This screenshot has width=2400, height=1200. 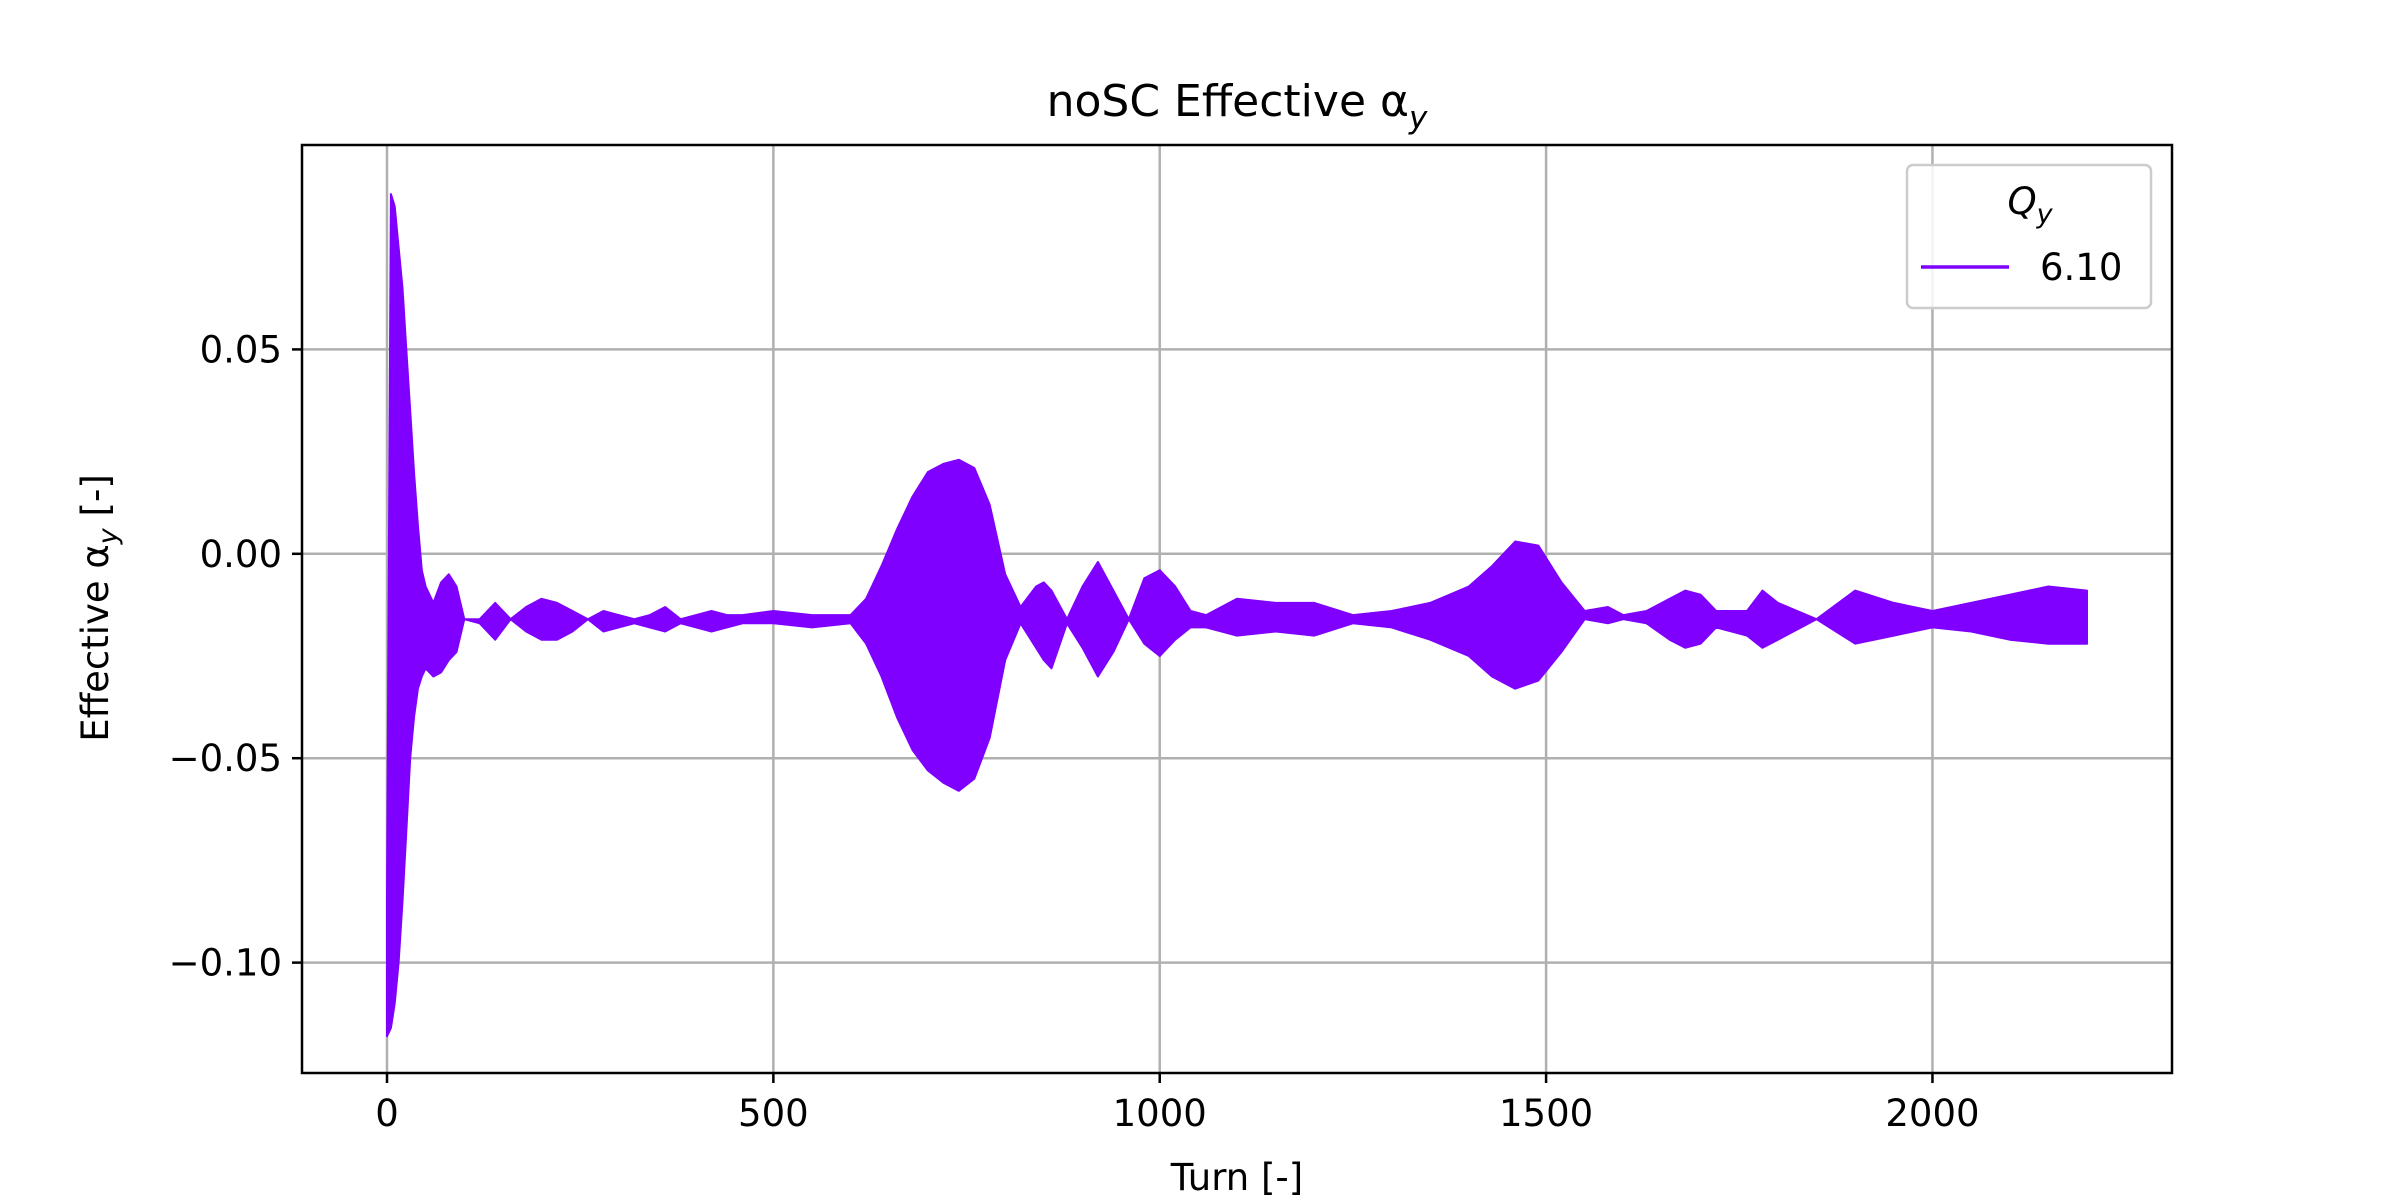 I want to click on x-tick-label: 1000, so click(x=1160, y=1113).